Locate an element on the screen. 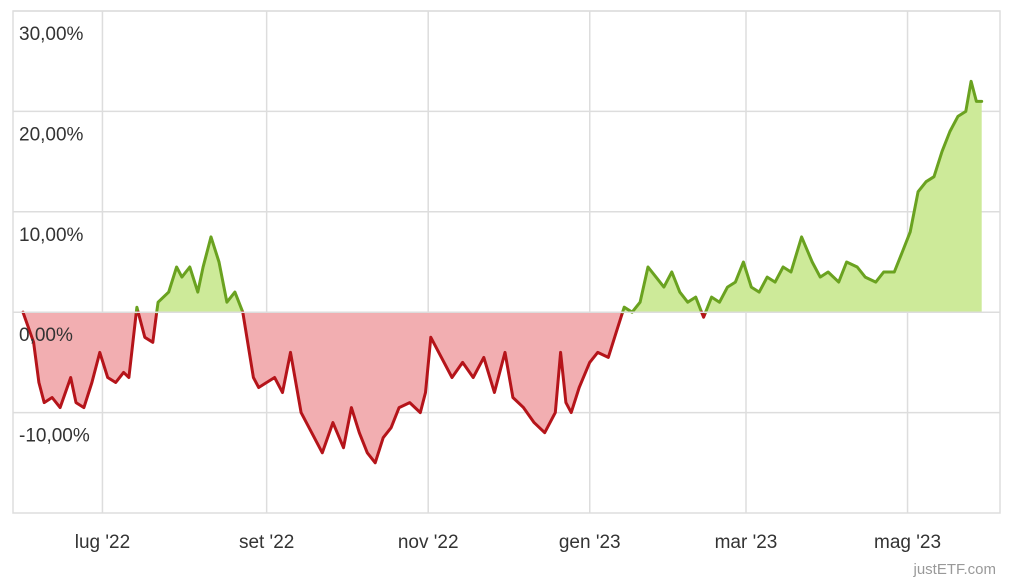 This screenshot has height=586, width=1024. x-tick-label: set '22 is located at coordinates (266, 542).